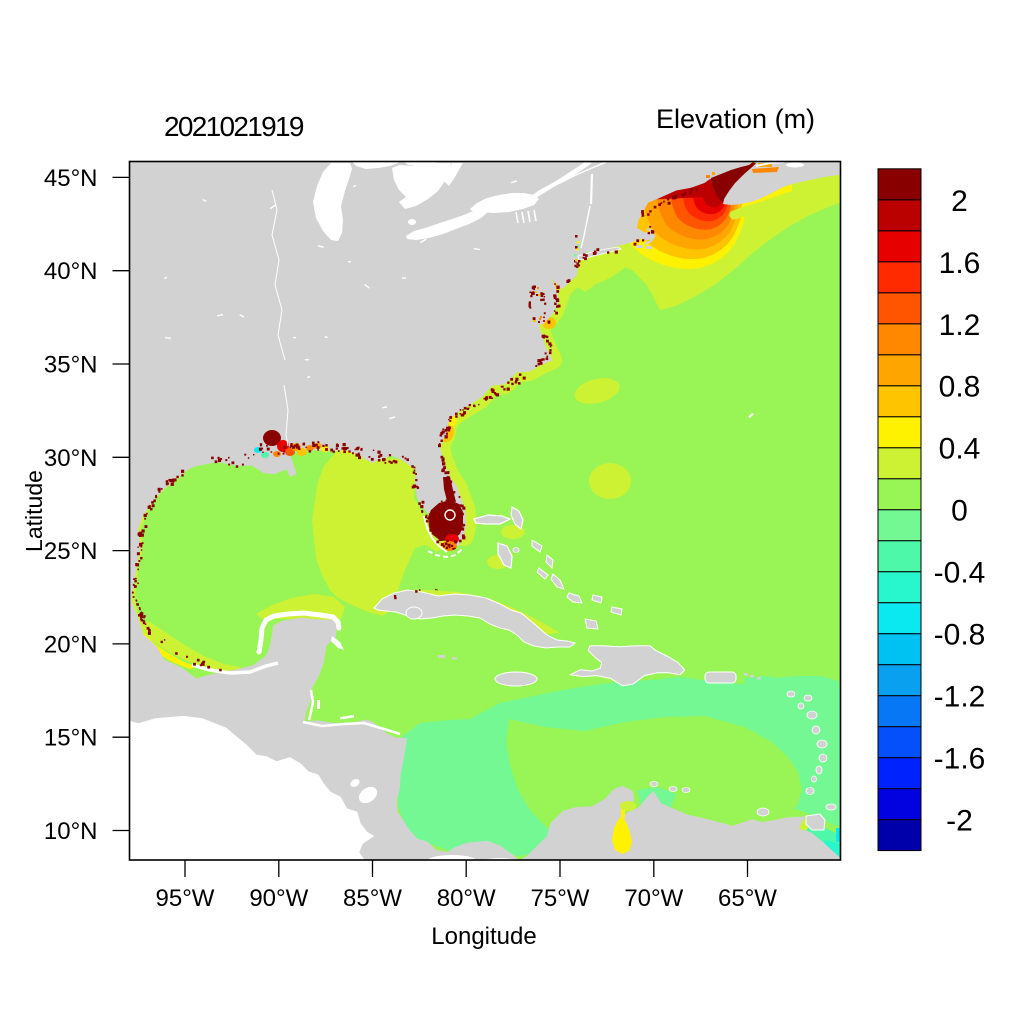  I want to click on svg-text: 40°N, so click(71, 271).